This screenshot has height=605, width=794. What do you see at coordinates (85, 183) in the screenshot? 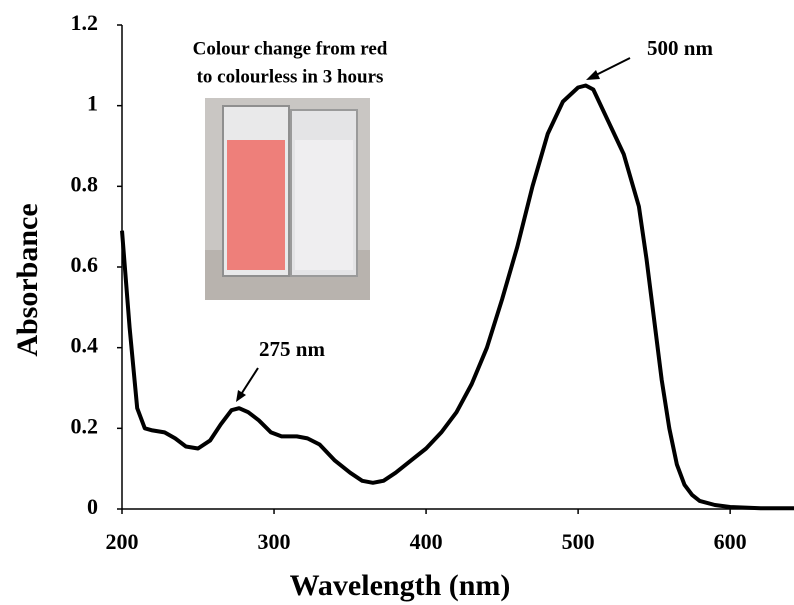
I see `y-tick-label: 0.8` at bounding box center [85, 183].